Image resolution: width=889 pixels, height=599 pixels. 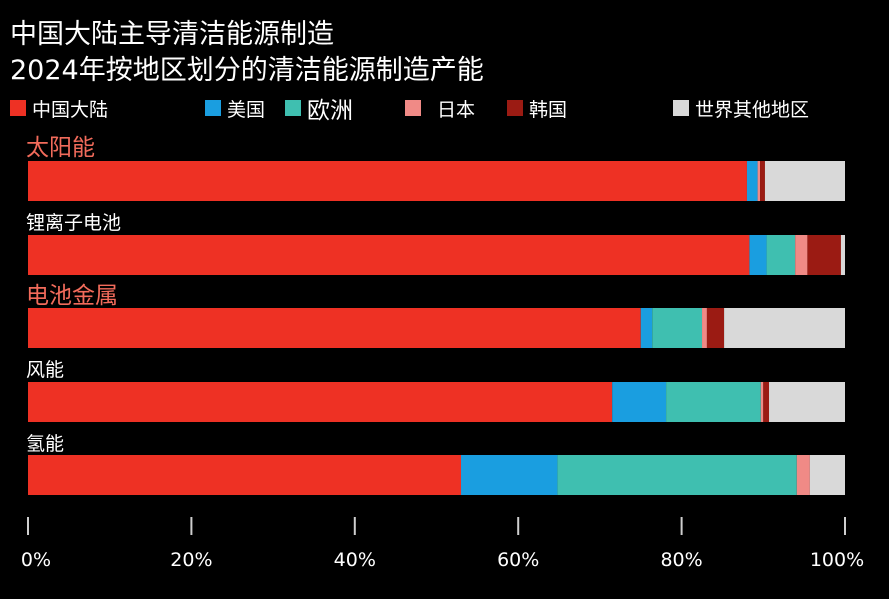 I want to click on legend-label-europe: 欧洲, so click(x=330, y=111).